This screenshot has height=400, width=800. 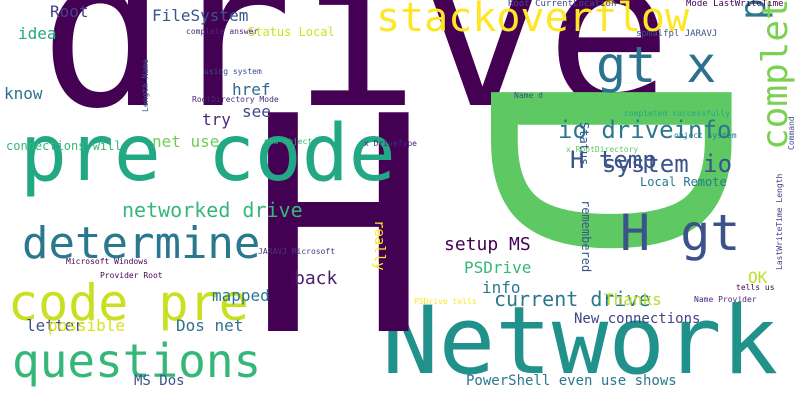 I want to click on word-name-d: Name d, so click(x=528, y=95).